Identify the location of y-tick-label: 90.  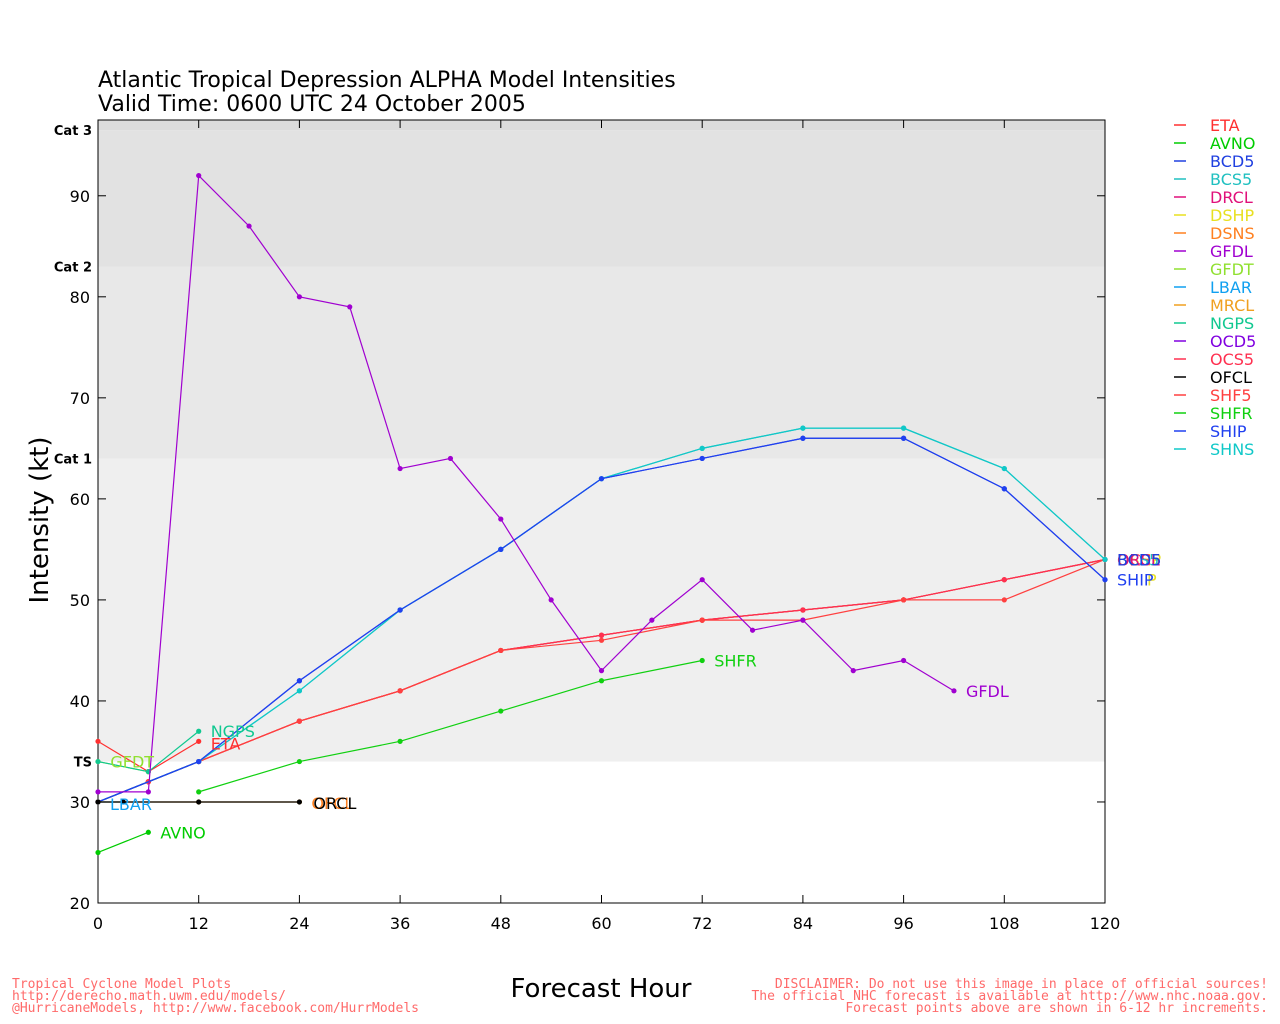
(80, 196).